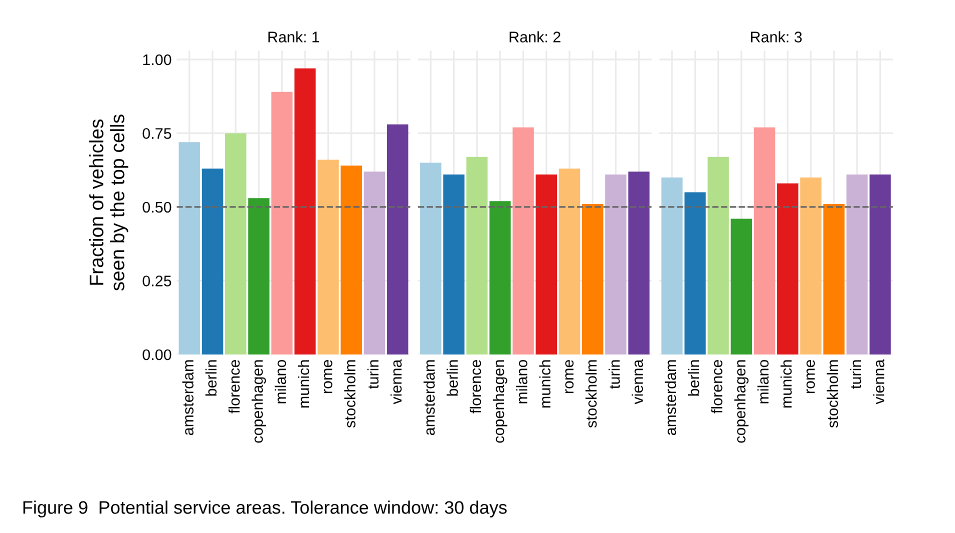 The image size is (955, 533). What do you see at coordinates (157, 354) in the screenshot?
I see `y-tick-label: 0.00` at bounding box center [157, 354].